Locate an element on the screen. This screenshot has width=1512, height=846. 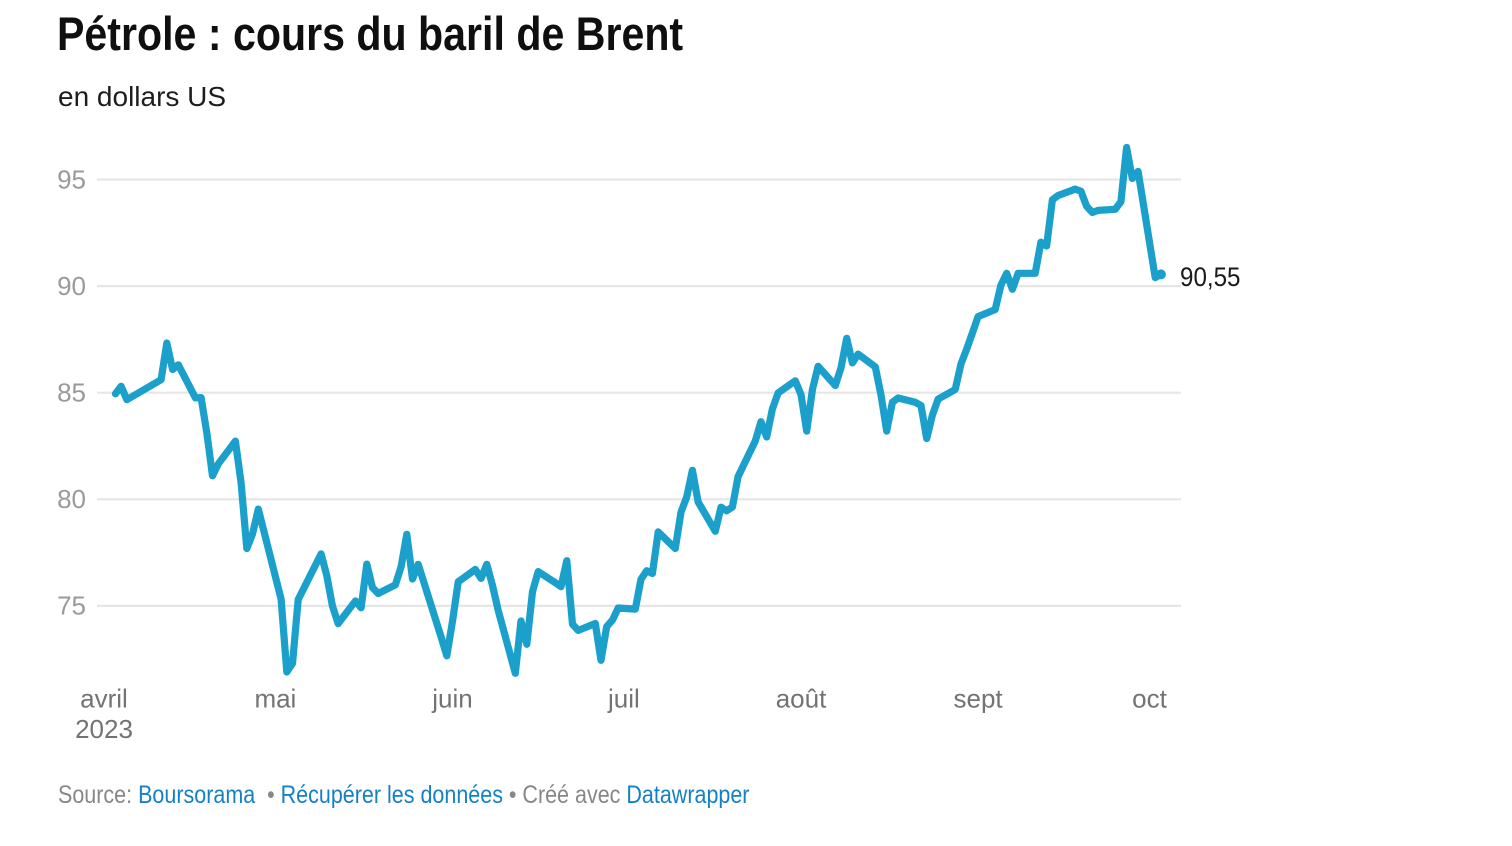
svg-text: juil is located at coordinates (623, 699).